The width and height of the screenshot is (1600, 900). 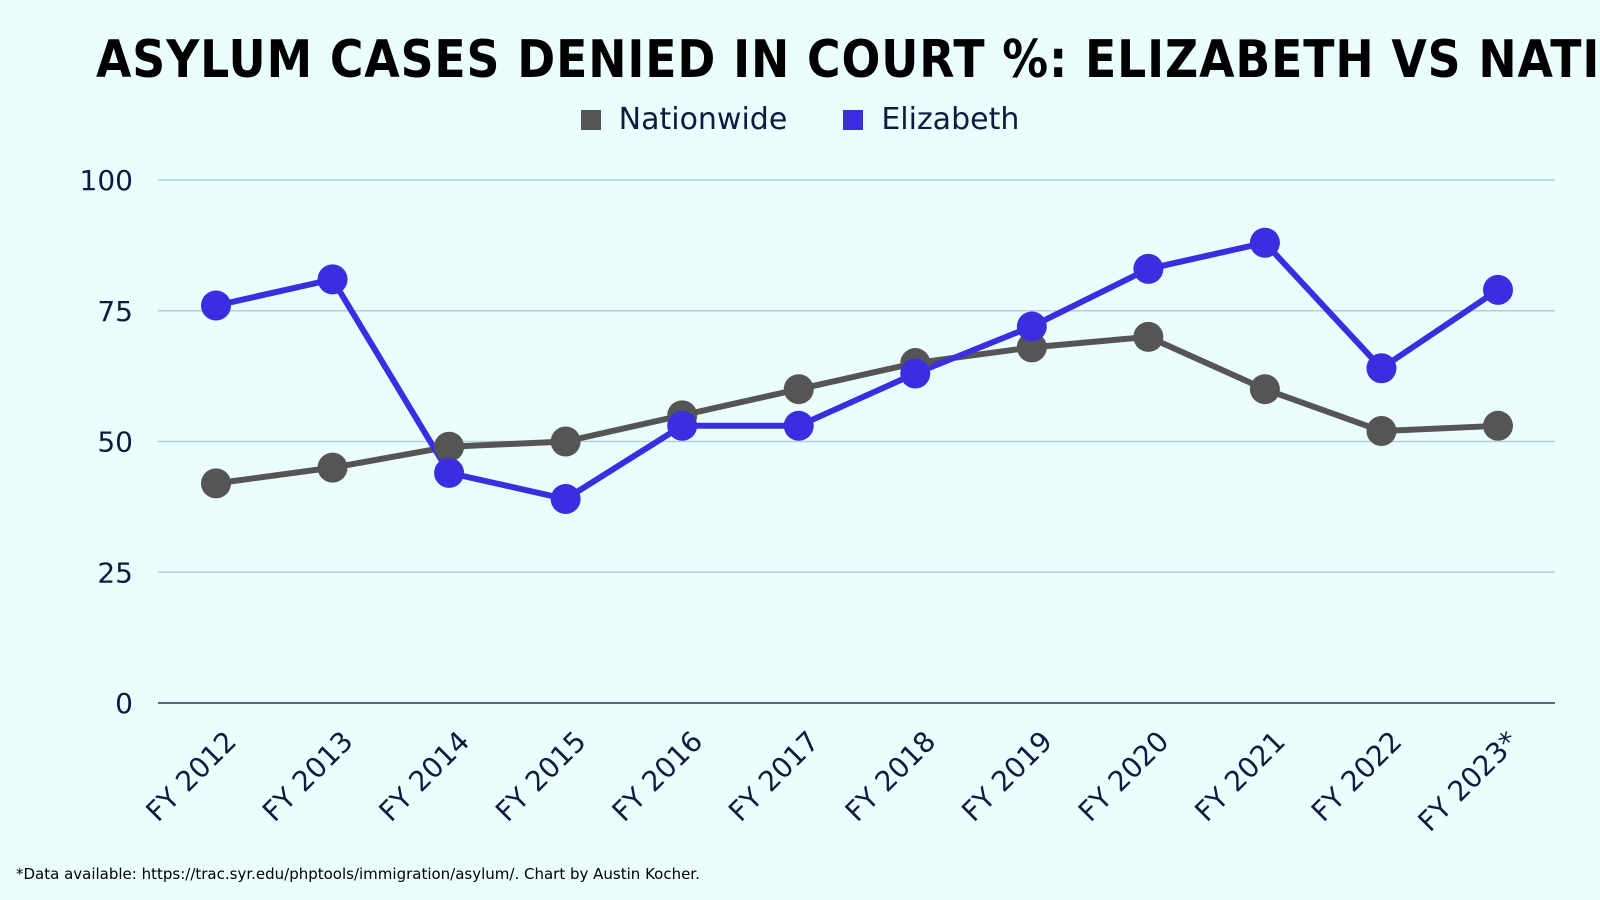 What do you see at coordinates (1124, 777) in the screenshot?
I see `x-tick-label: FY 2020` at bounding box center [1124, 777].